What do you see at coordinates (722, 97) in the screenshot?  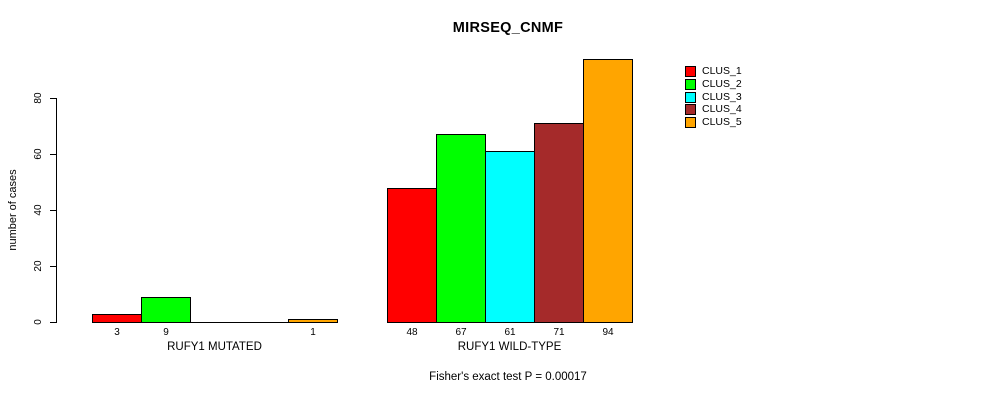 I see `legend-label: CLUS_3` at bounding box center [722, 97].